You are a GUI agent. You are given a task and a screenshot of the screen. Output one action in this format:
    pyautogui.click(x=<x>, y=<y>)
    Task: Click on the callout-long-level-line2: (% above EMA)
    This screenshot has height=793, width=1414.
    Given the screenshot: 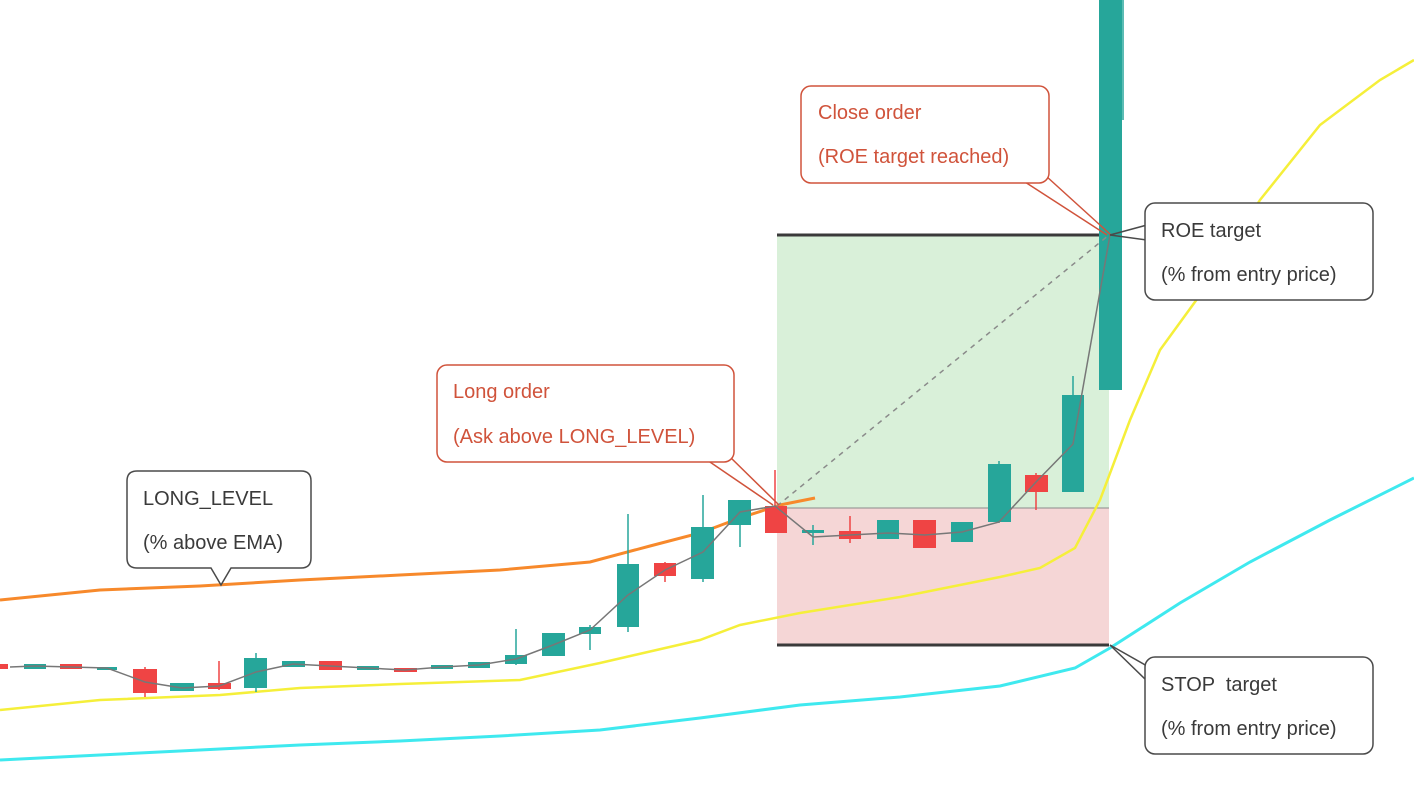 What is the action you would take?
    pyautogui.click(x=213, y=543)
    